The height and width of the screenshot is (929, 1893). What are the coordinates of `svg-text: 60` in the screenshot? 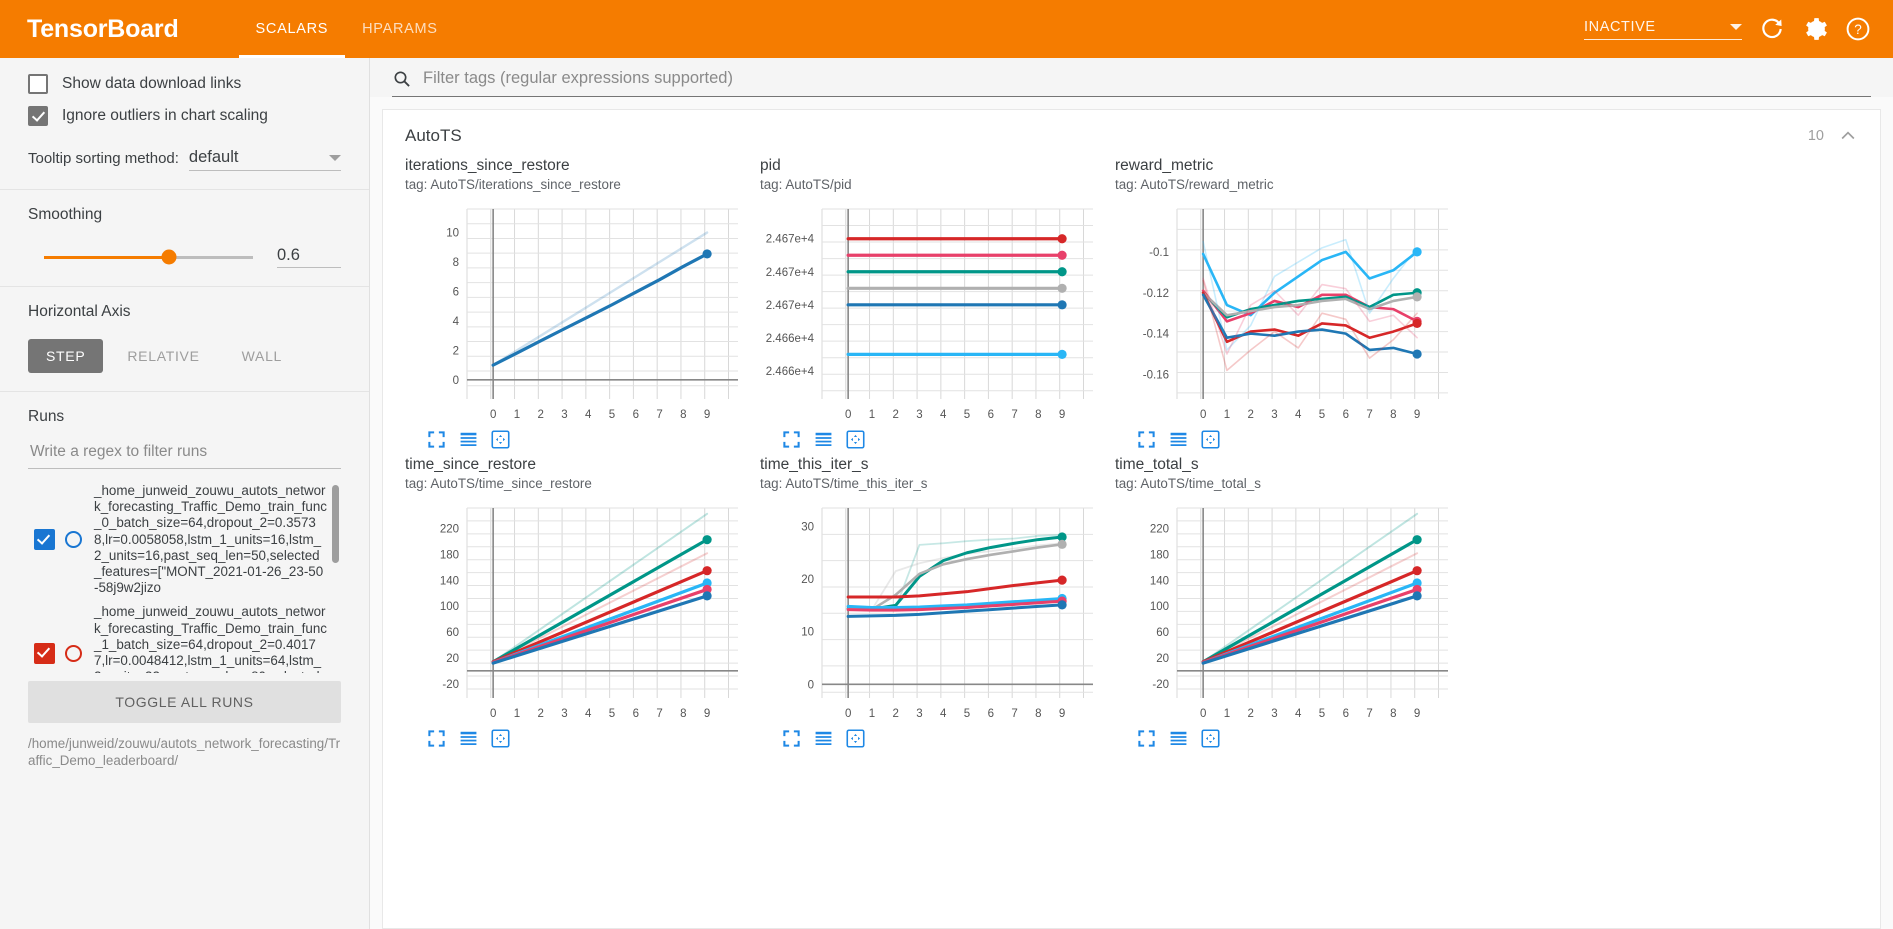 It's located at (452, 633).